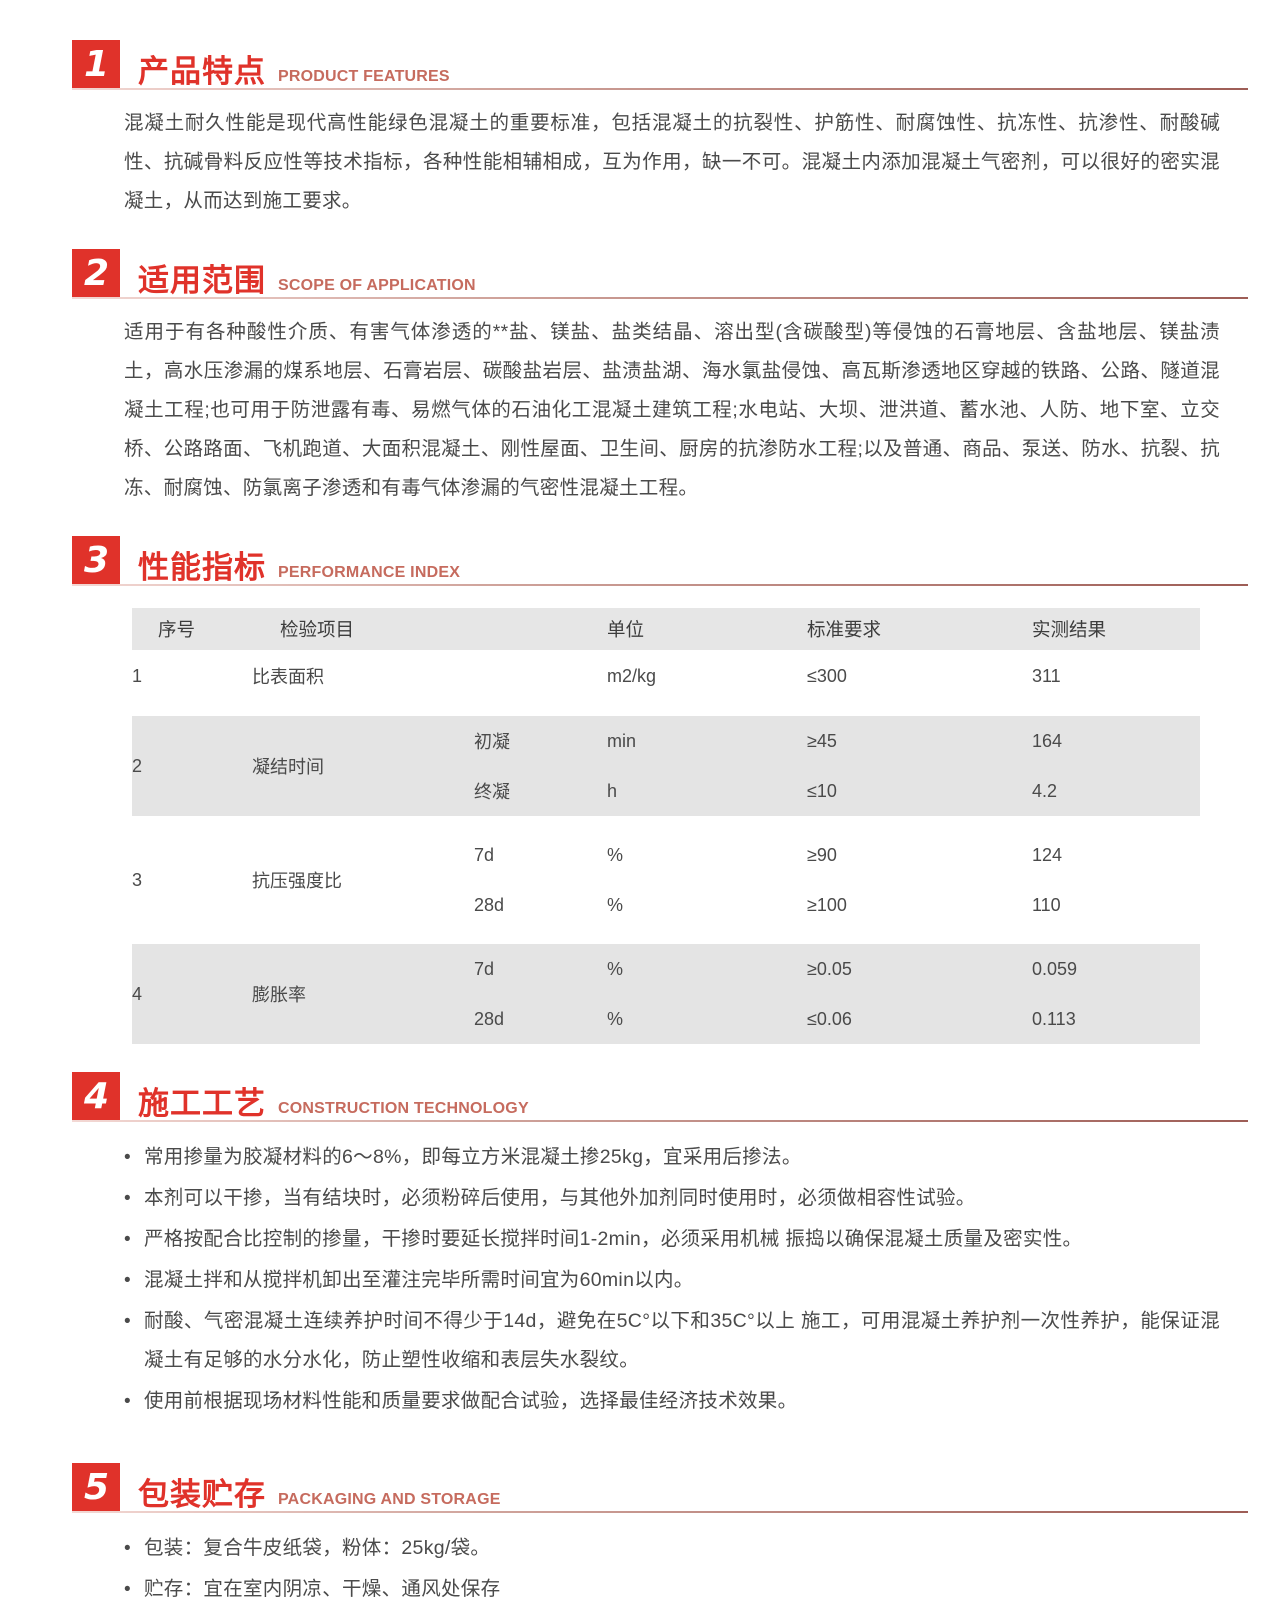 The image size is (1280, 1609). What do you see at coordinates (492, 742) in the screenshot?
I see `cell-sub: 初凝` at bounding box center [492, 742].